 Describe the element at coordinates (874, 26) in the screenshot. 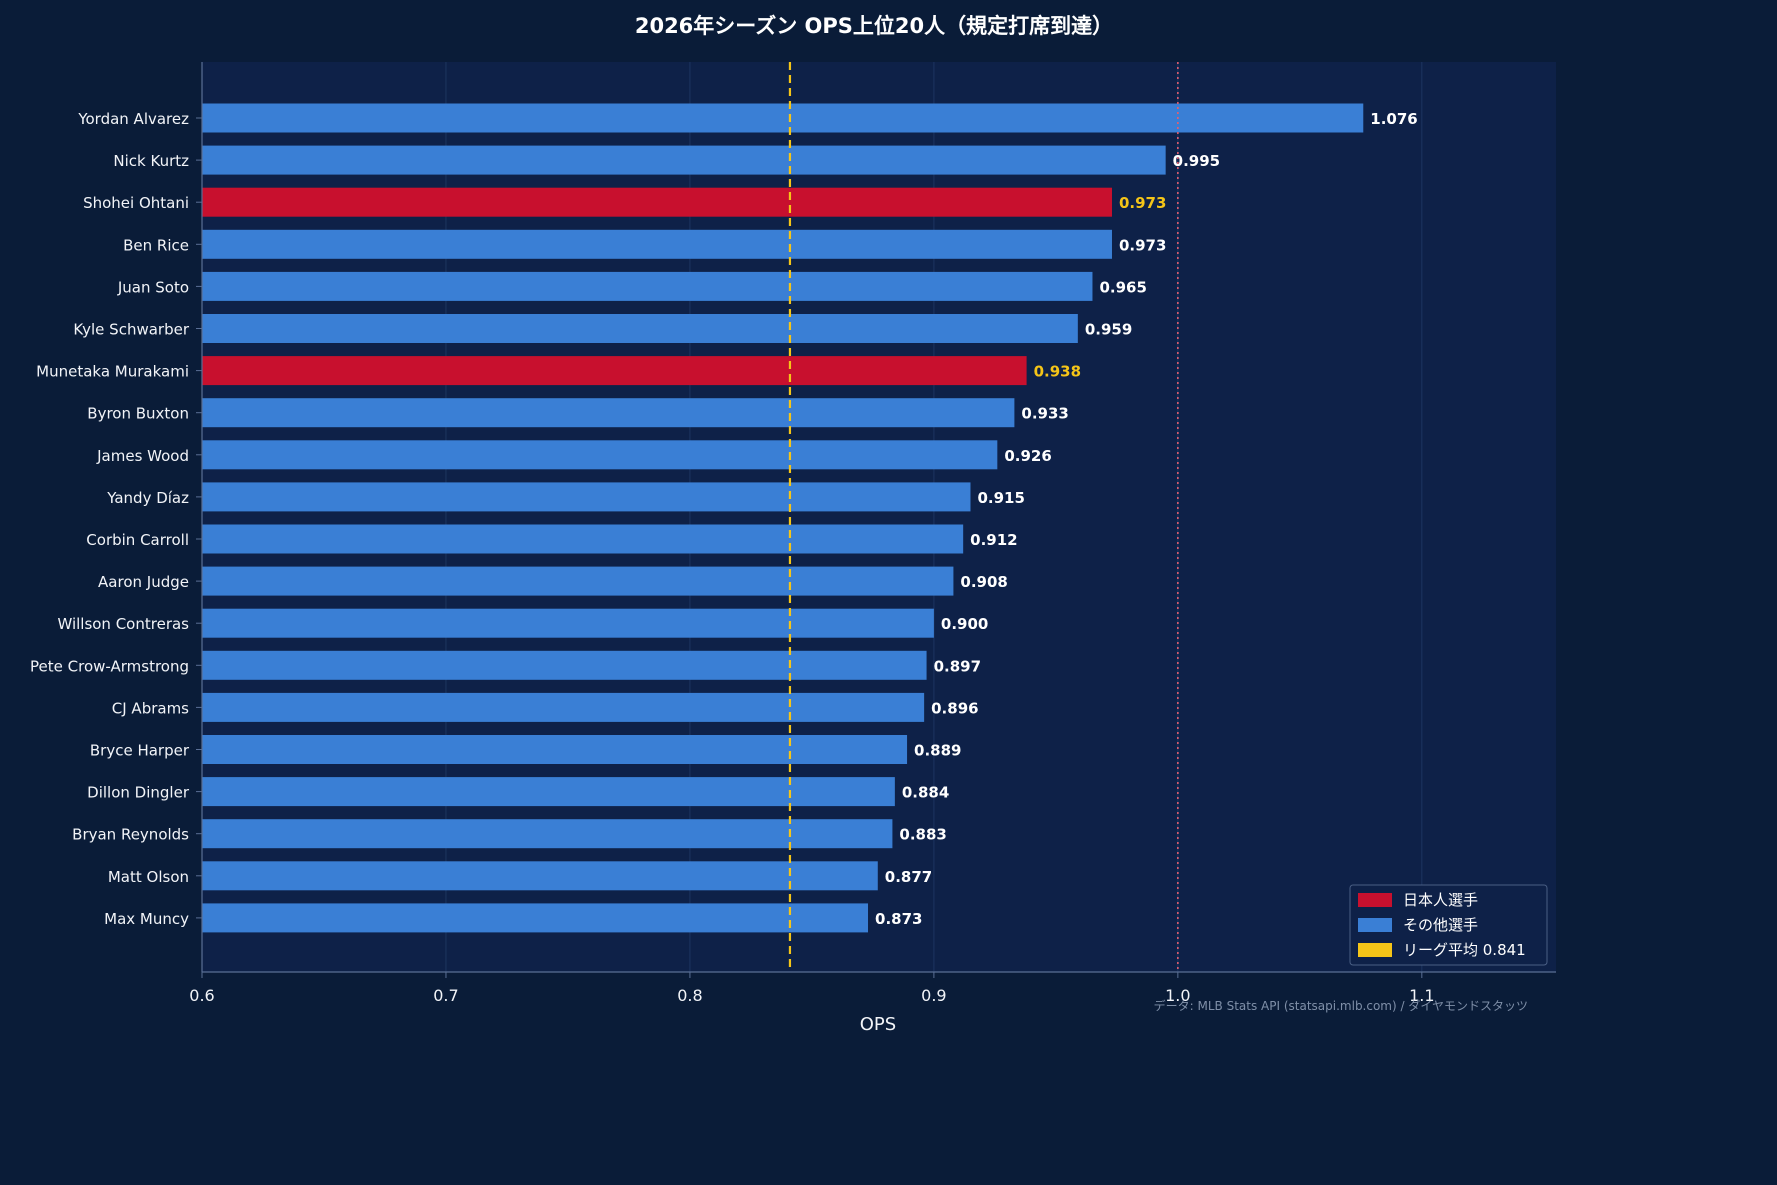

I see `chart-title: 2026年シーズン OPS上位20人（規定打席到達）` at that location.